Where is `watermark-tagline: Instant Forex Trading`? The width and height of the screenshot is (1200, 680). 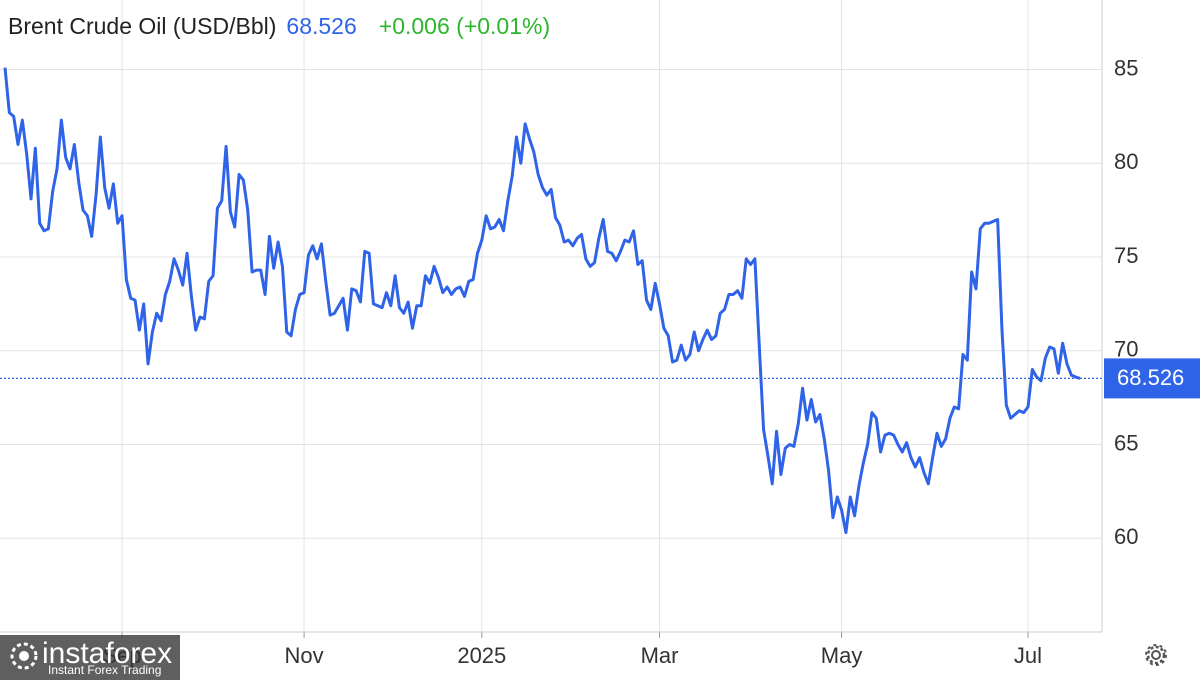
watermark-tagline: Instant Forex Trading is located at coordinates (104, 670).